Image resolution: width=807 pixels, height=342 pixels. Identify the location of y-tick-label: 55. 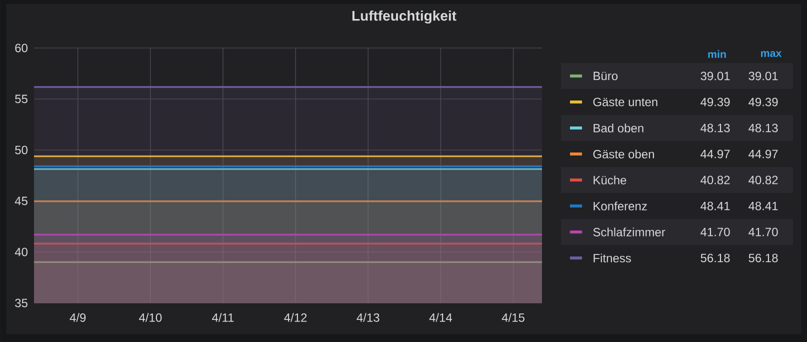
(21, 99).